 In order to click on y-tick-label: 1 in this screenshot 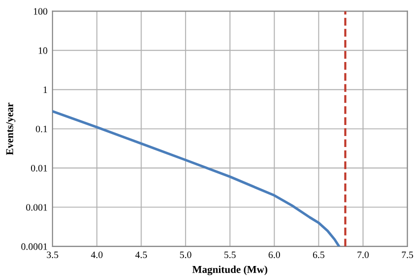, I will do `click(46, 89)`.